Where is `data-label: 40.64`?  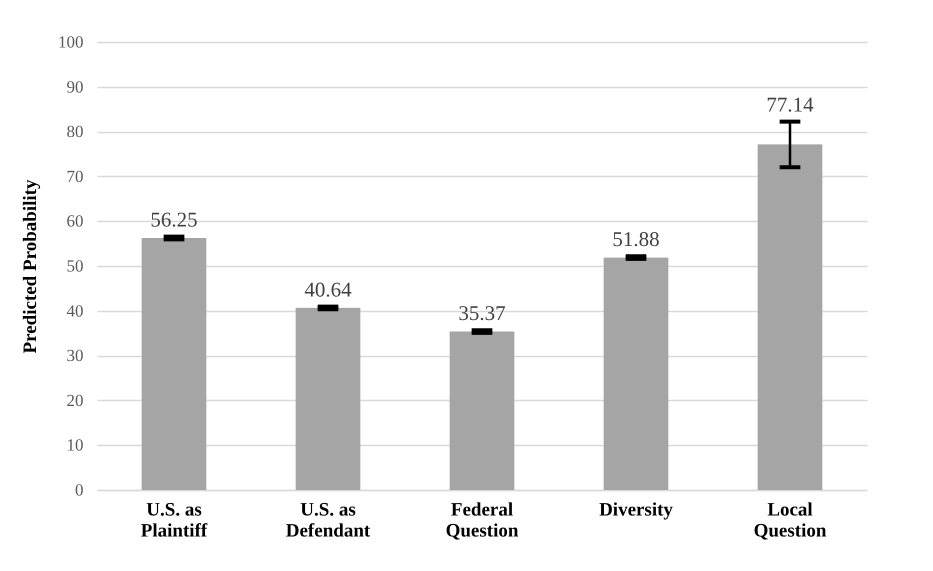 data-label: 40.64 is located at coordinates (328, 290).